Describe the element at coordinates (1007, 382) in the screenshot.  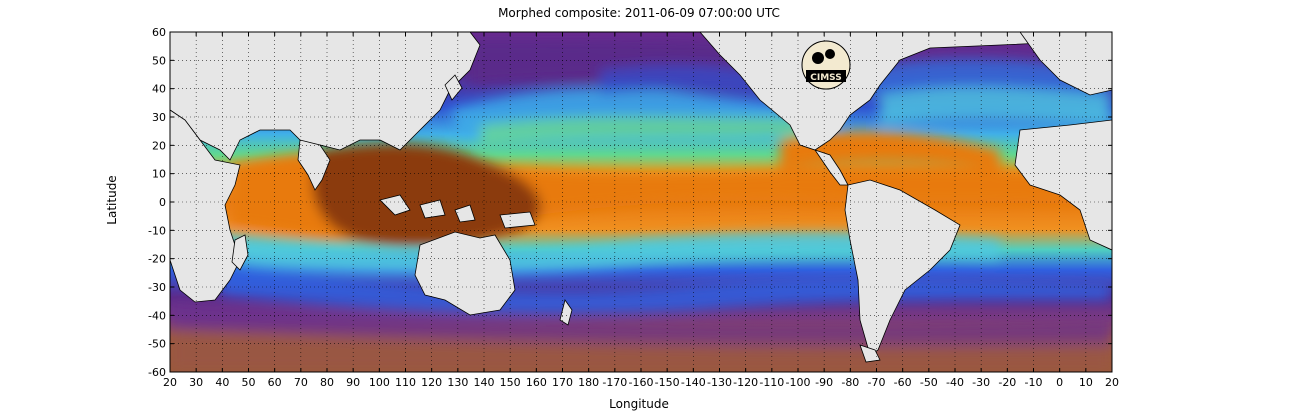
I see `x-tick-label: -20` at that location.